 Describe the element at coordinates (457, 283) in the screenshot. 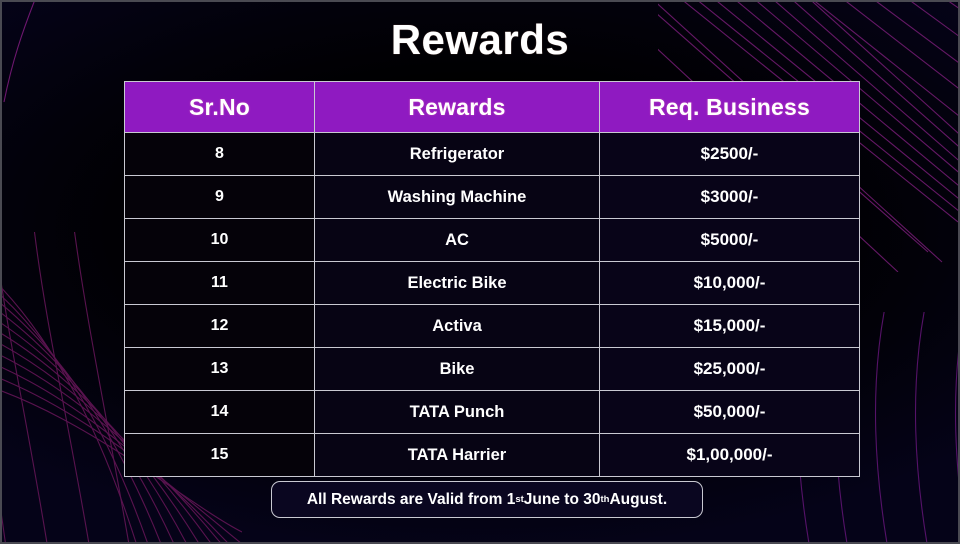

I see `cell-reward: Electric Bike` at that location.